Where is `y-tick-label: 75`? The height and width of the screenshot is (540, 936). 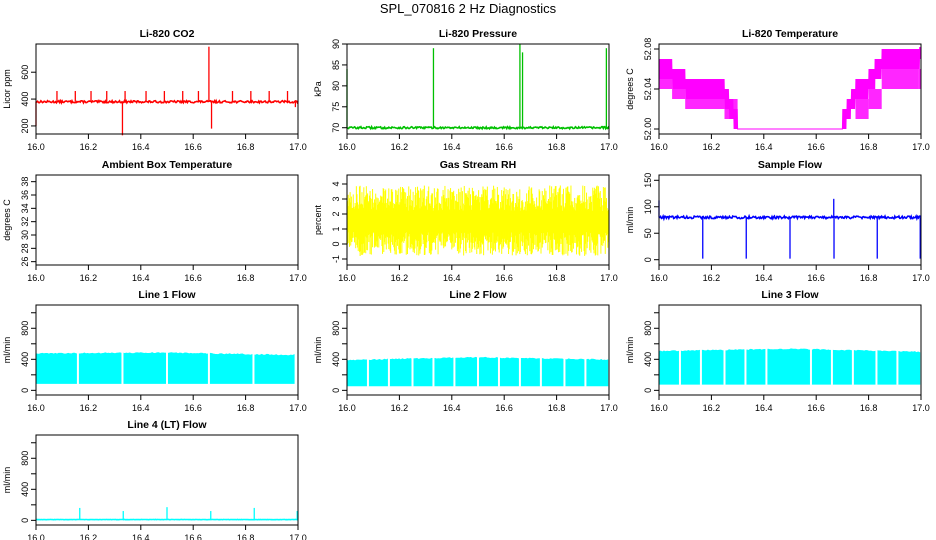 y-tick-label: 75 is located at coordinates (336, 107).